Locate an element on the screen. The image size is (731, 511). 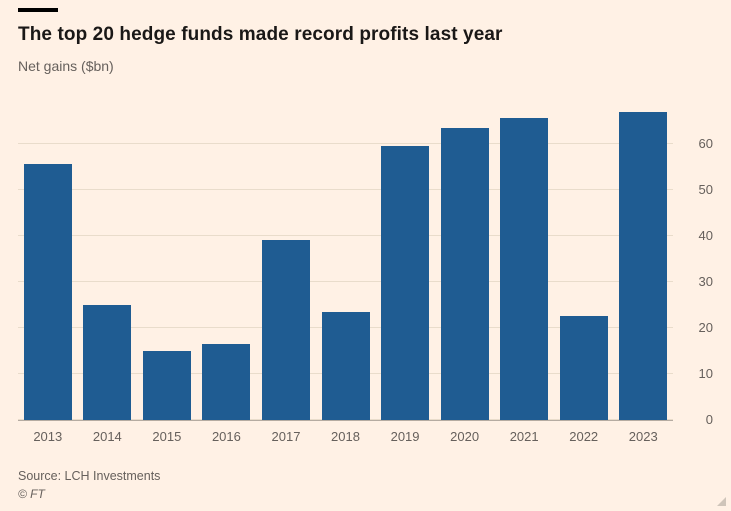
y-tick-label: 30 is located at coordinates (705, 281).